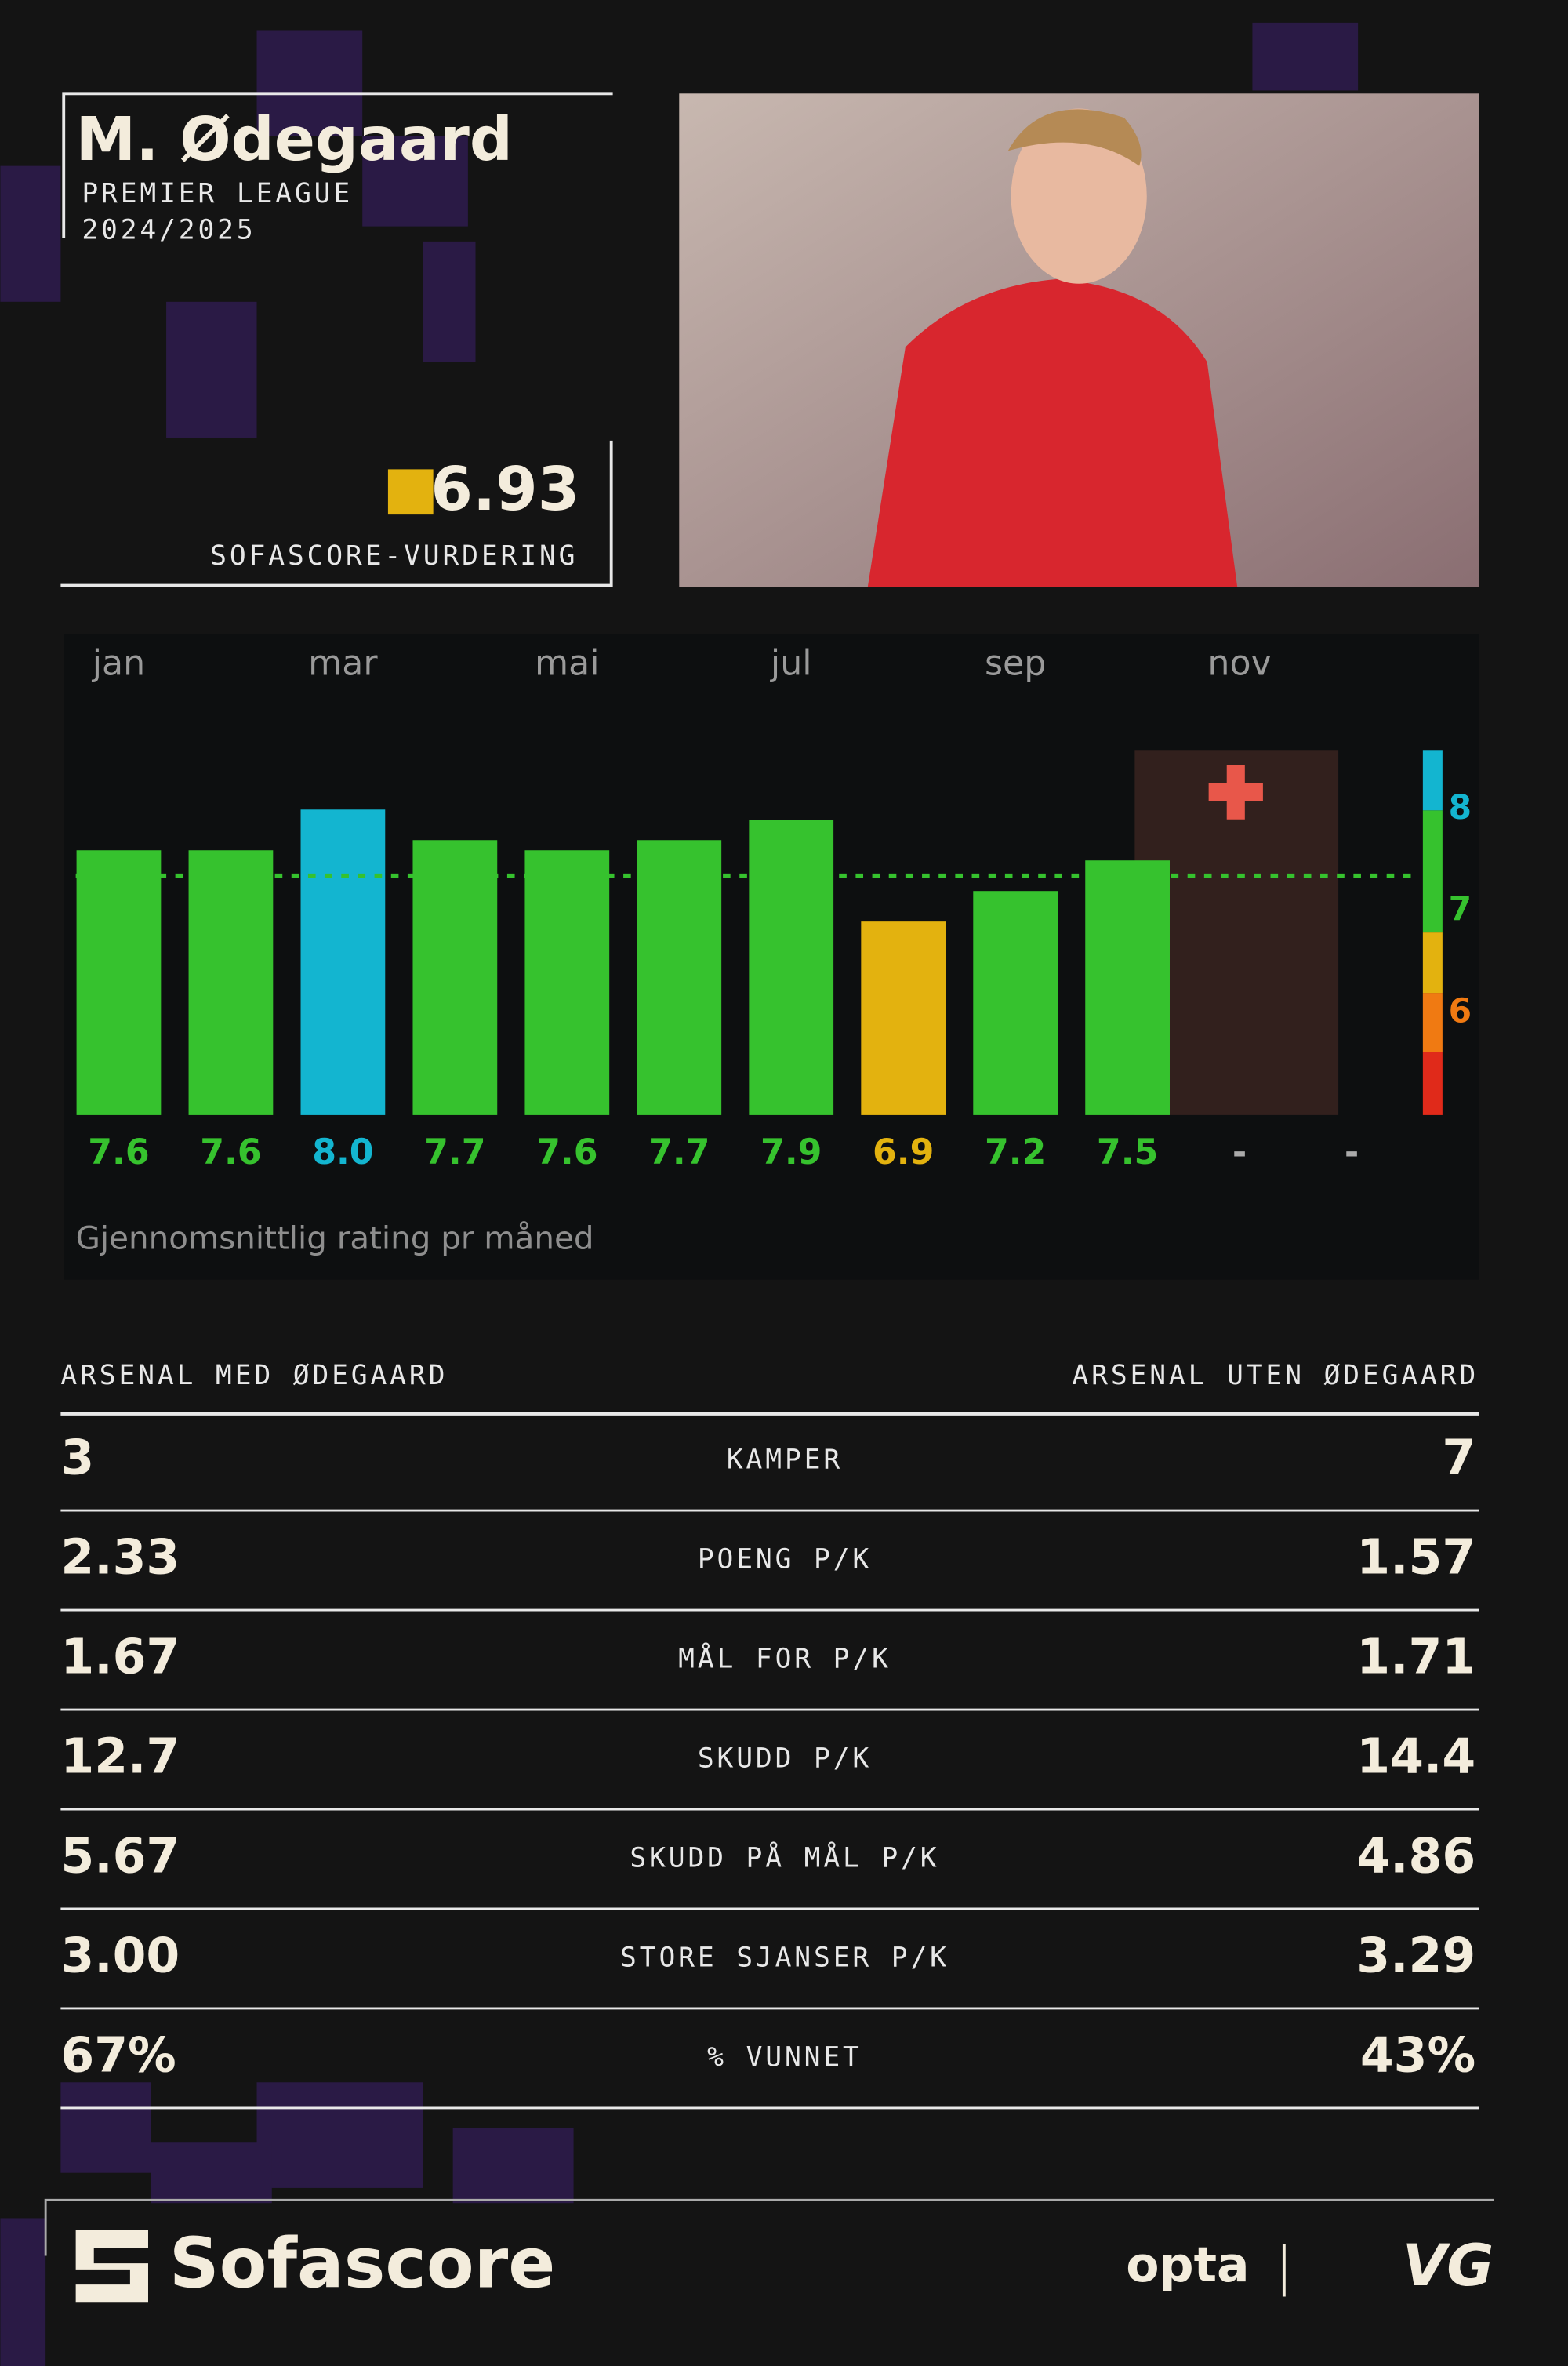 The image size is (1568, 2366). Describe the element at coordinates (112, 2266) in the screenshot. I see `sofascore-logo` at that location.